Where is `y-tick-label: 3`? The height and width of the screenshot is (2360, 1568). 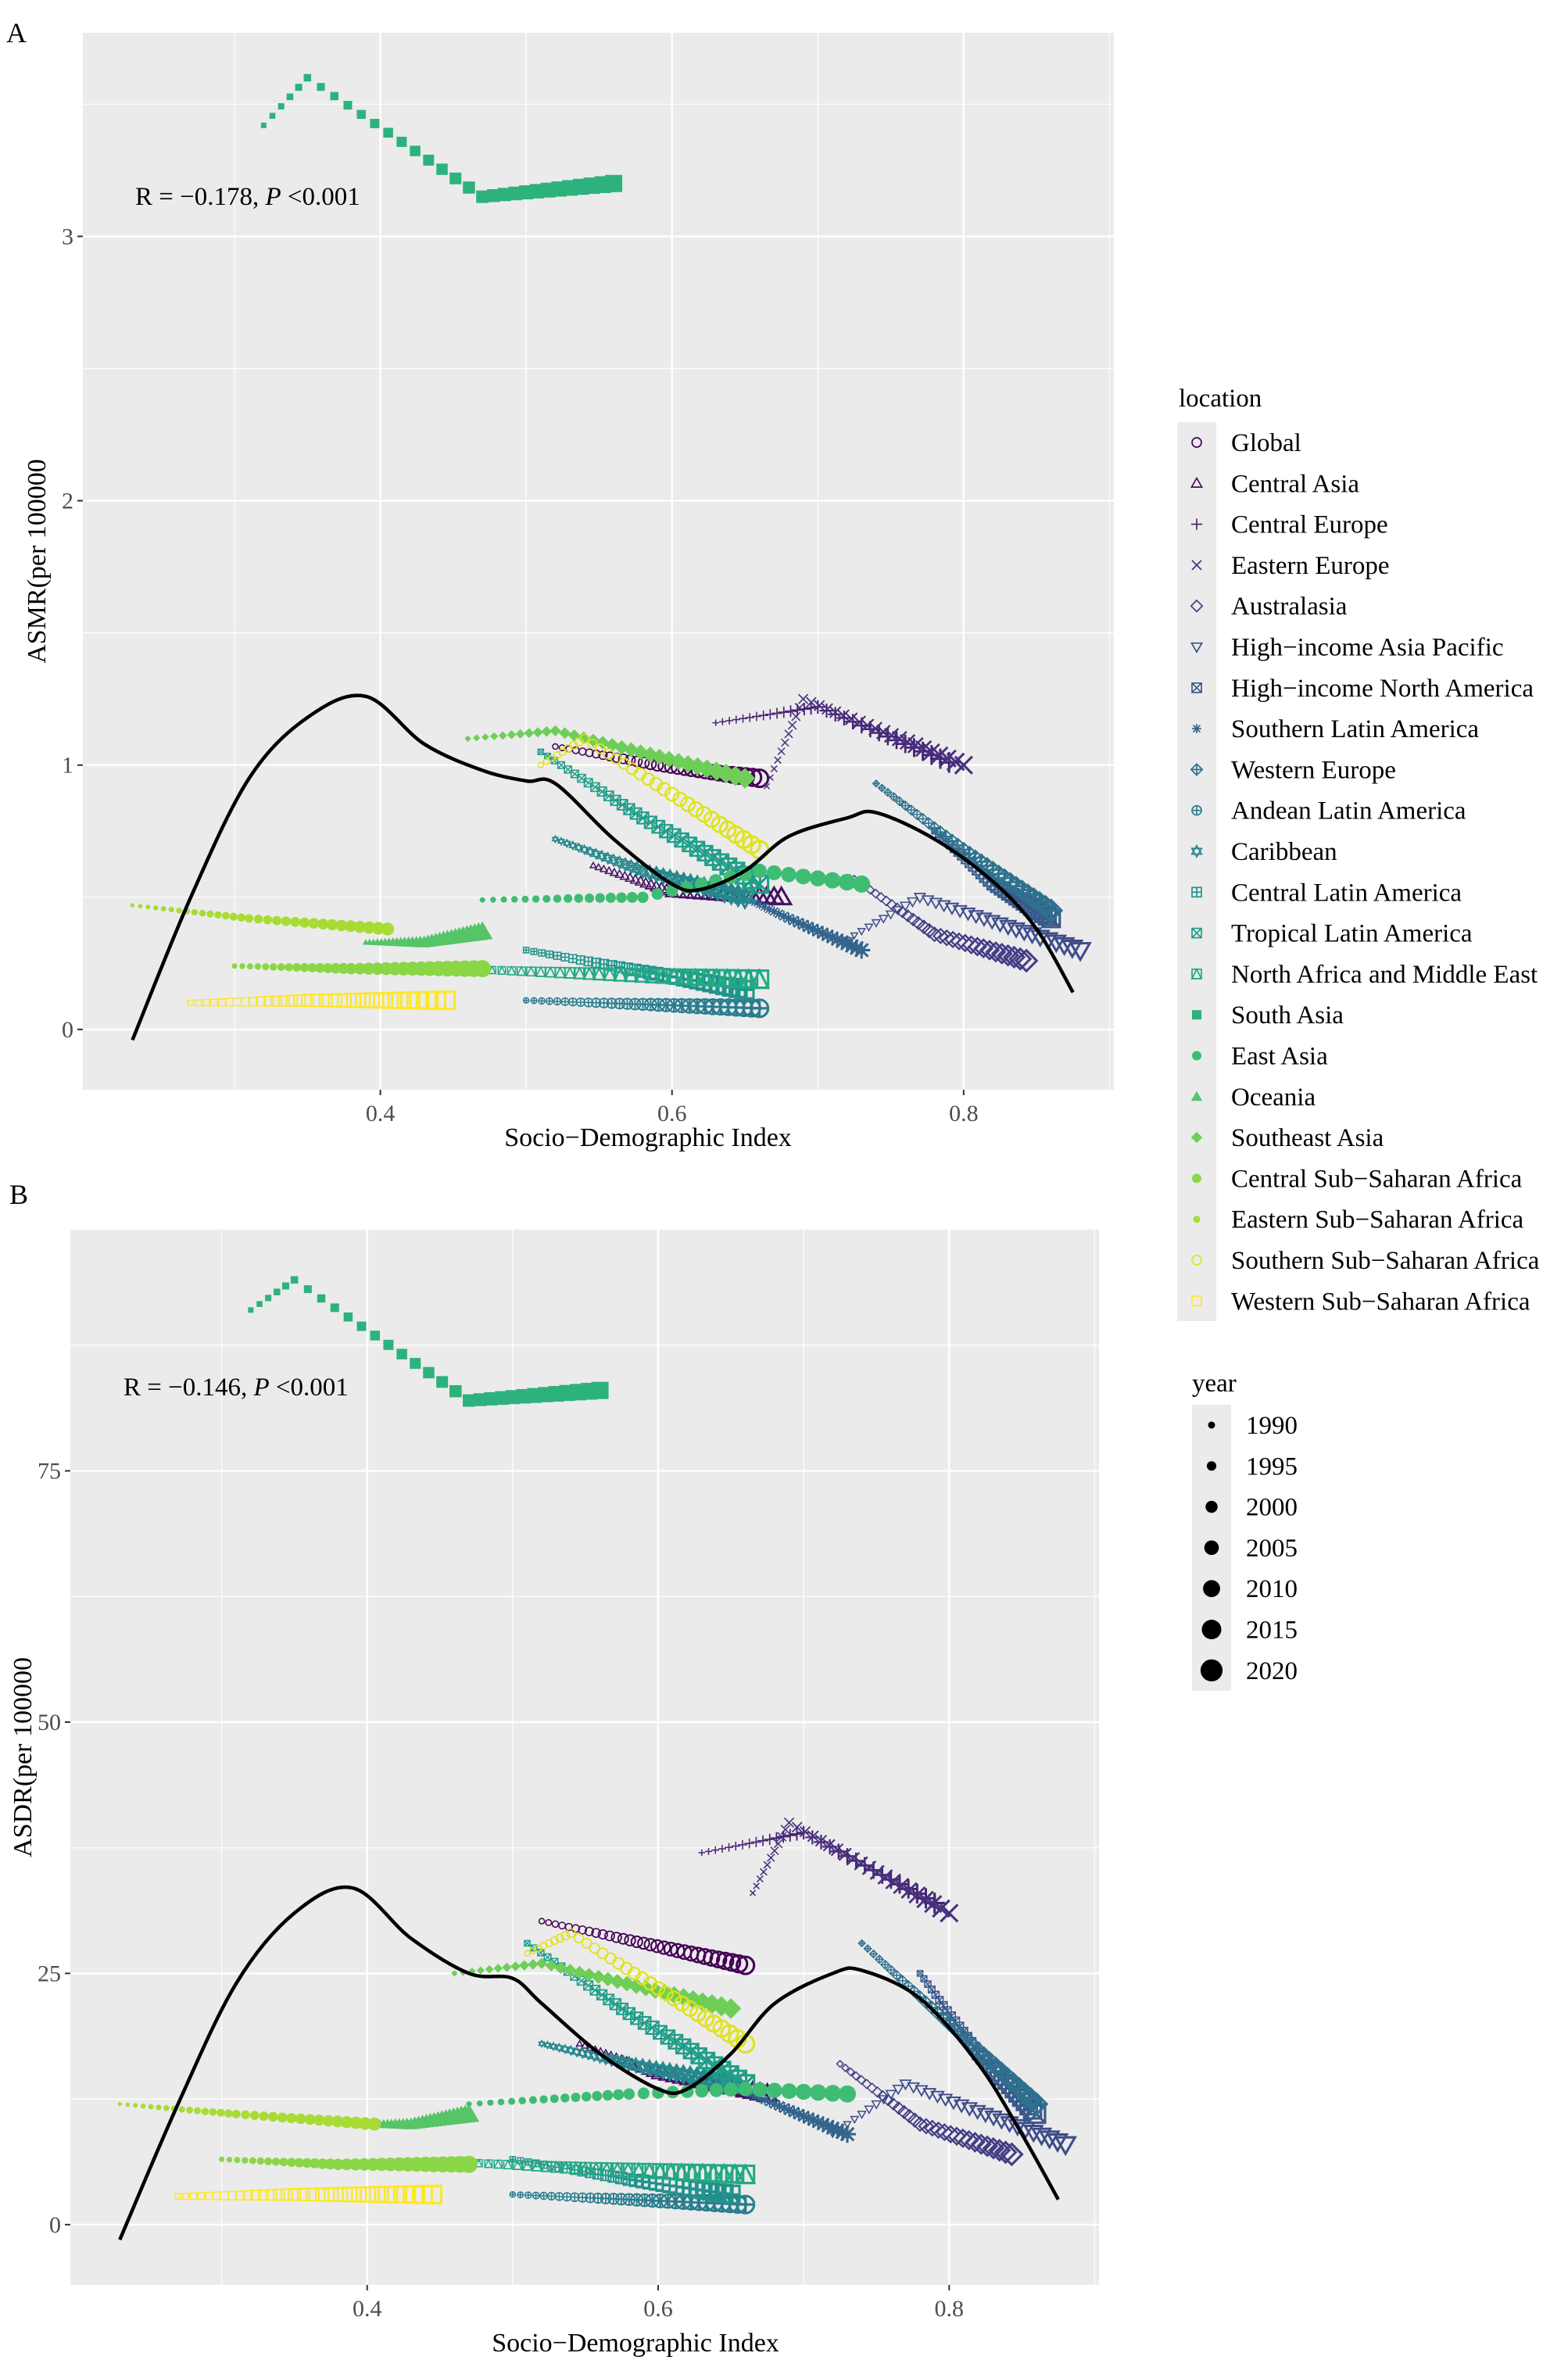
y-tick-label: 3 is located at coordinates (67, 236).